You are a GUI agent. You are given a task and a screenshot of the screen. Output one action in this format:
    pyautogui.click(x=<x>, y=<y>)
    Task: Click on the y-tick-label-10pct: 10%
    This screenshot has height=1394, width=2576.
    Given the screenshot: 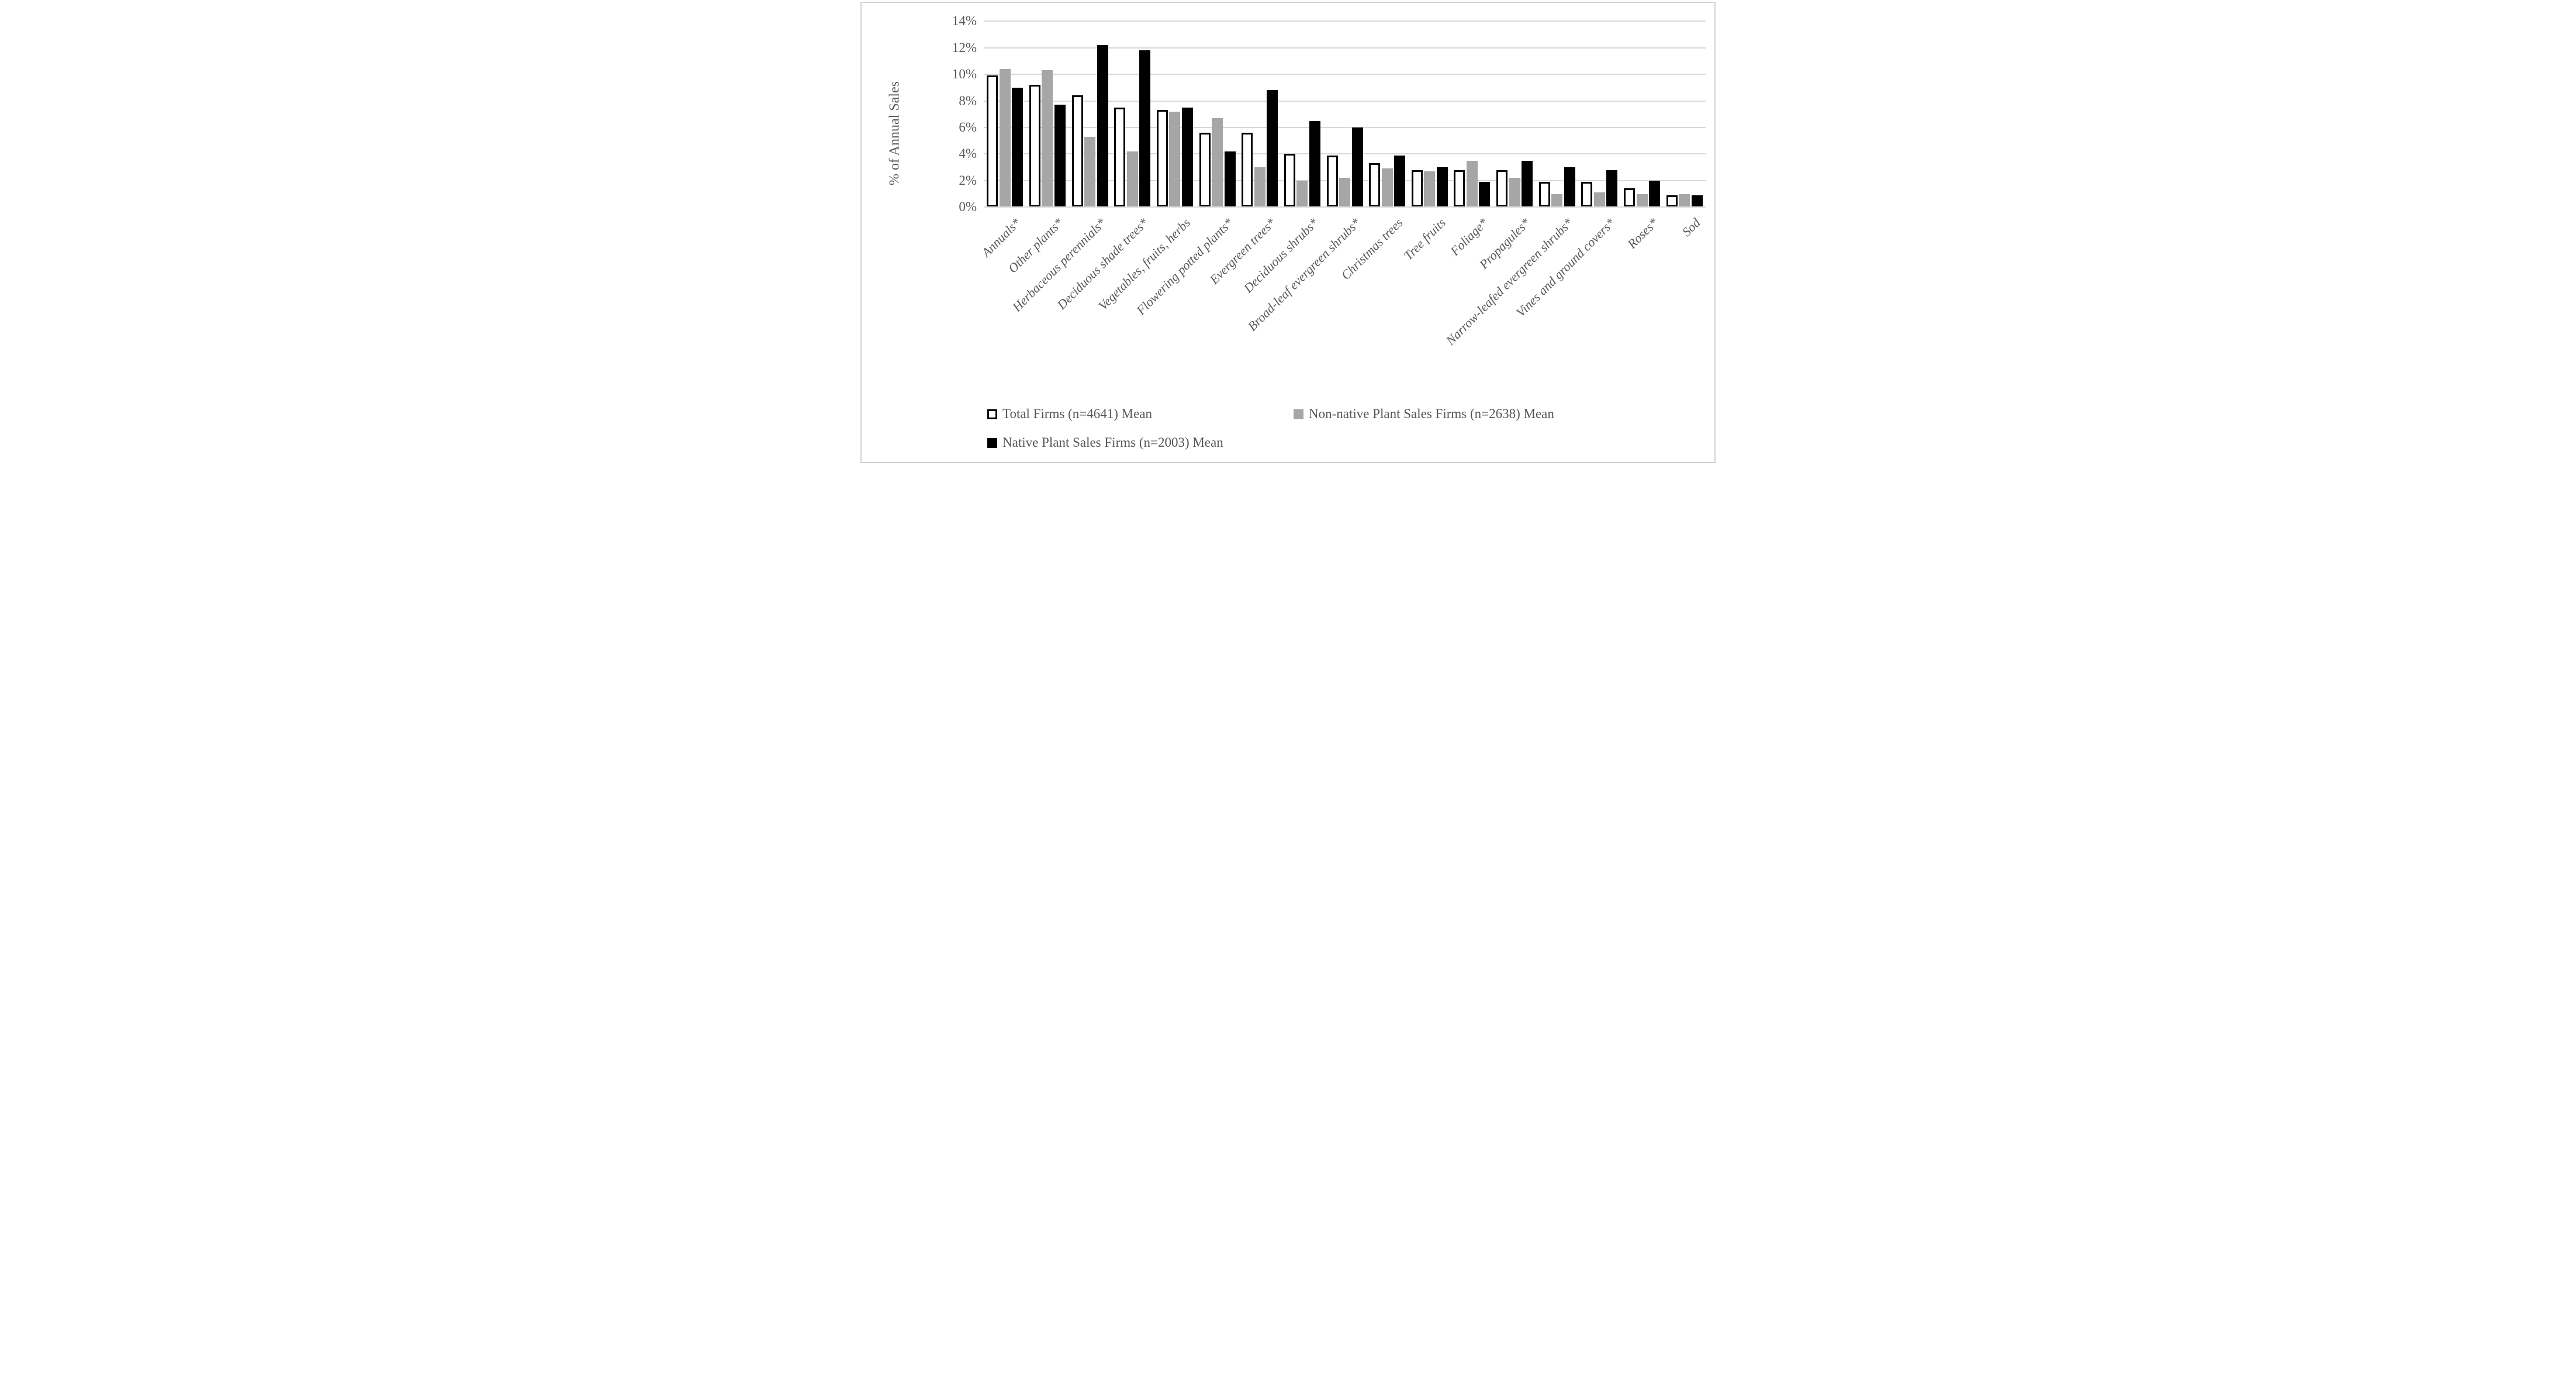 What is the action you would take?
    pyautogui.click(x=964, y=74)
    